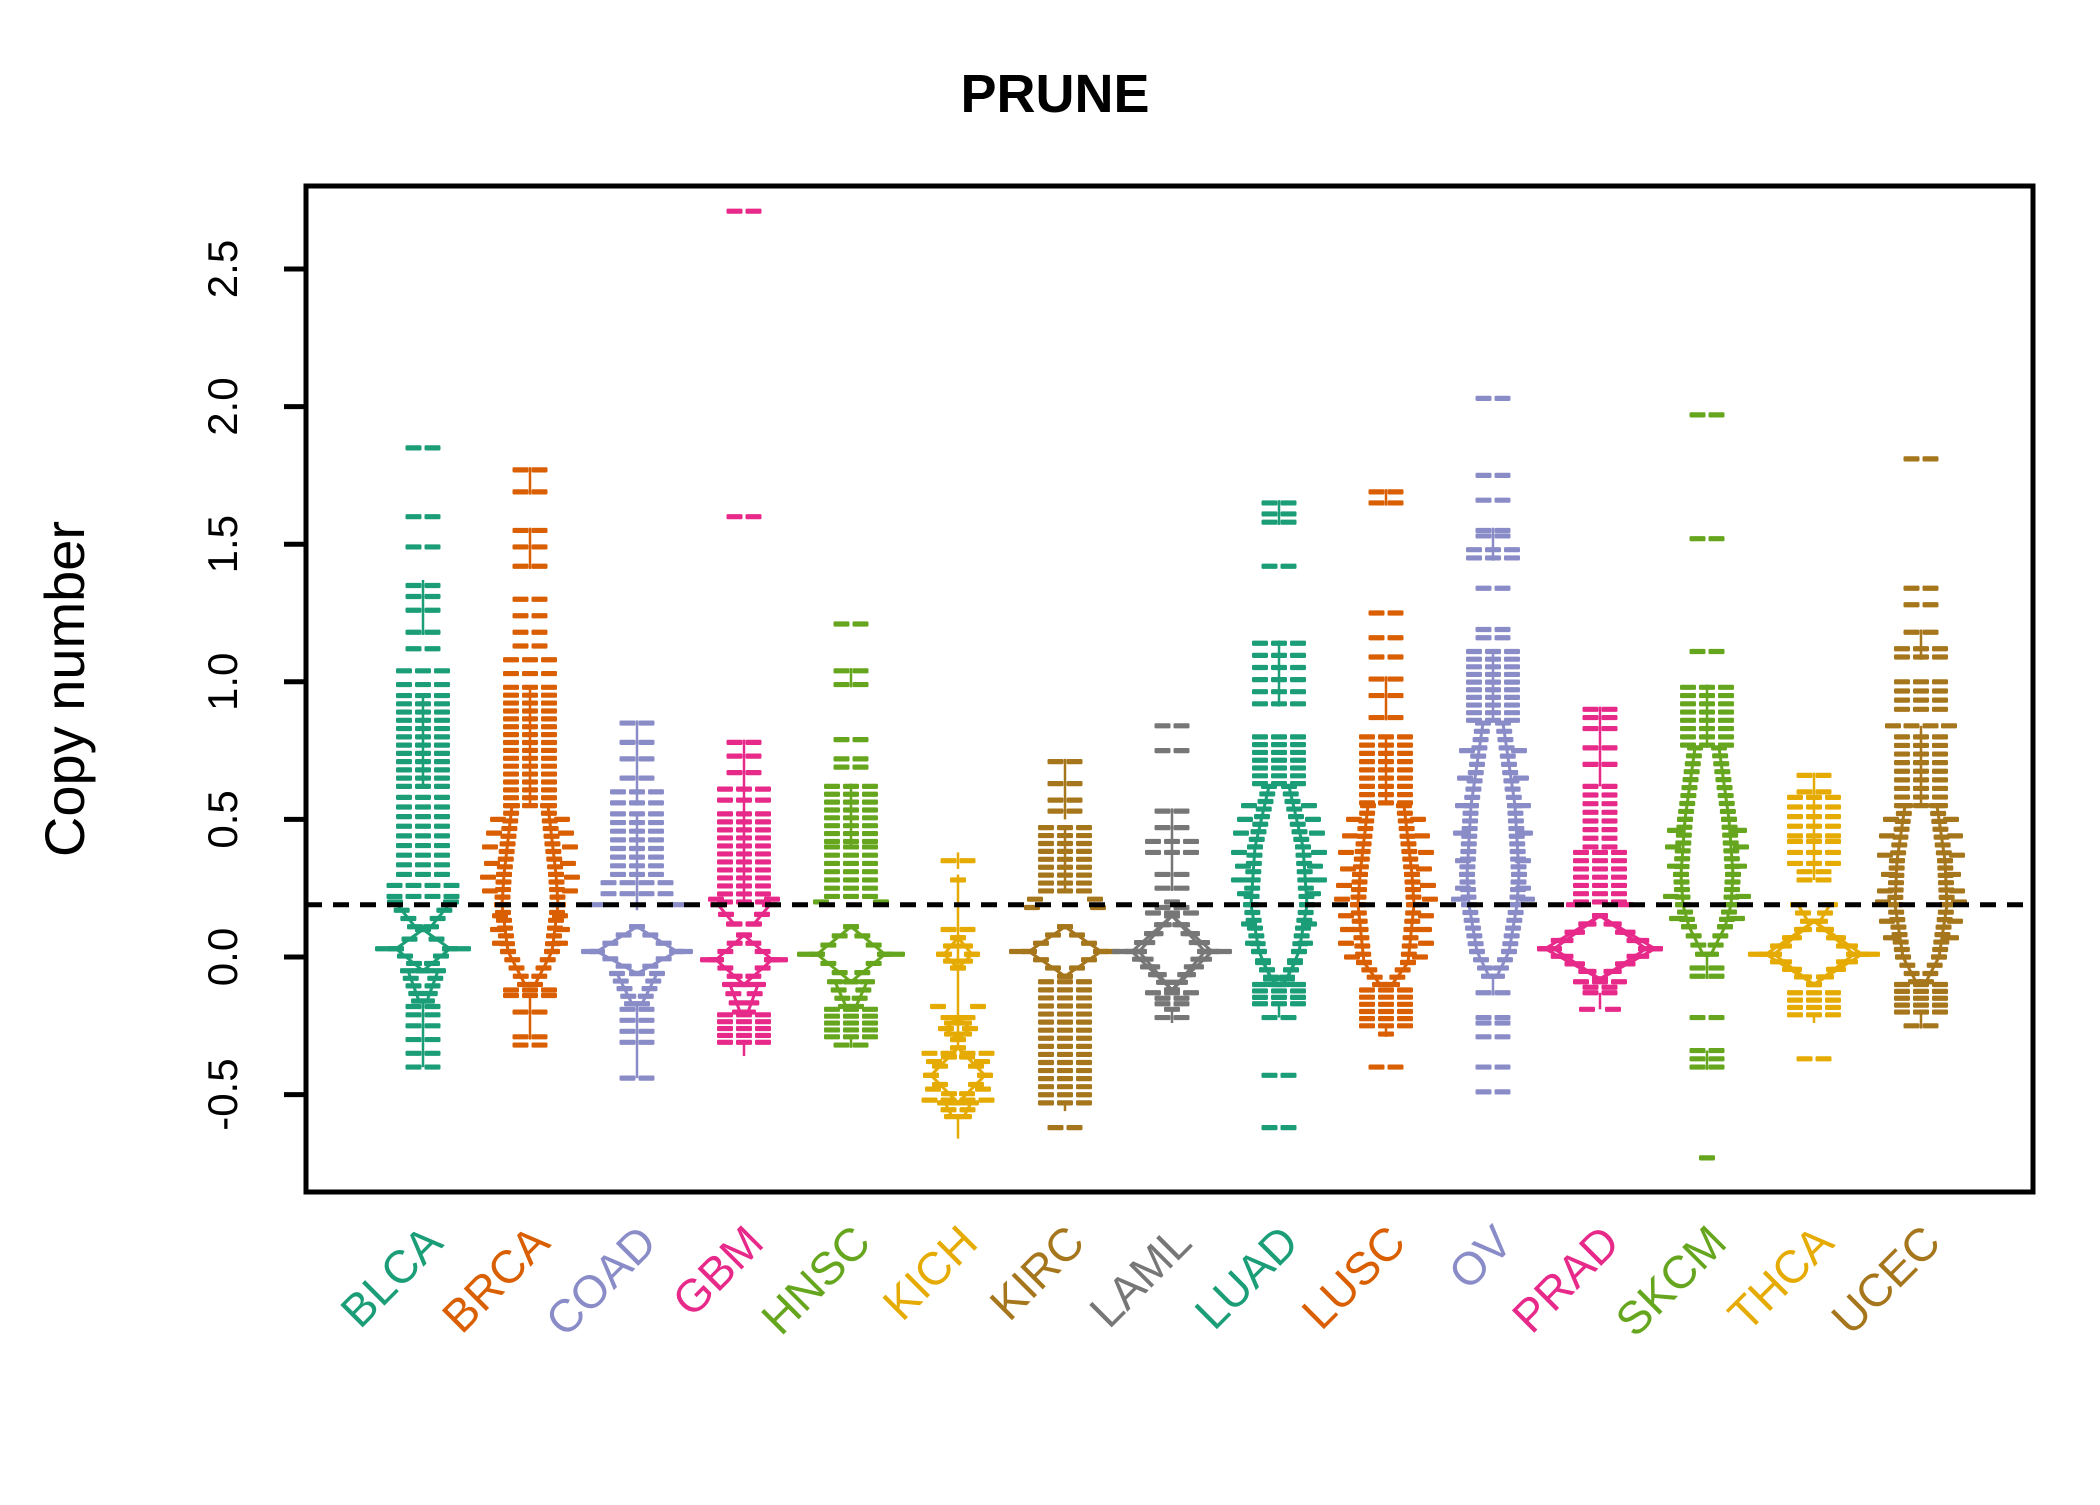 The height and width of the screenshot is (1505, 2100). What do you see at coordinates (815, 1279) in the screenshot?
I see `x-label-hnsc: HNSC` at bounding box center [815, 1279].